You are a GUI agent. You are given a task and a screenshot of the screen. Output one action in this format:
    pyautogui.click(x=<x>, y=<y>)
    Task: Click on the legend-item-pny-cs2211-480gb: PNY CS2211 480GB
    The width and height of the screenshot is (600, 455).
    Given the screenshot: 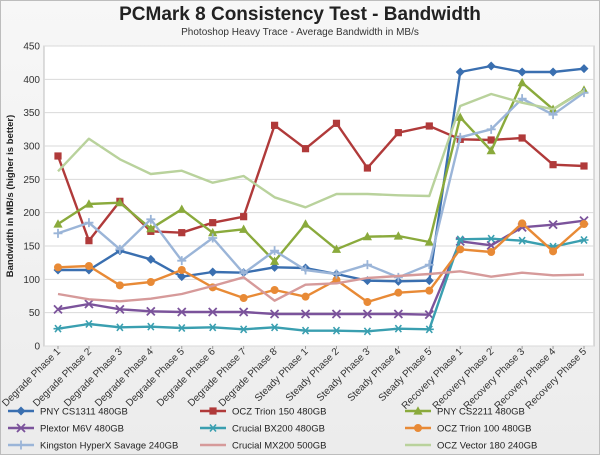 What is the action you would take?
    pyautogui.click(x=465, y=412)
    